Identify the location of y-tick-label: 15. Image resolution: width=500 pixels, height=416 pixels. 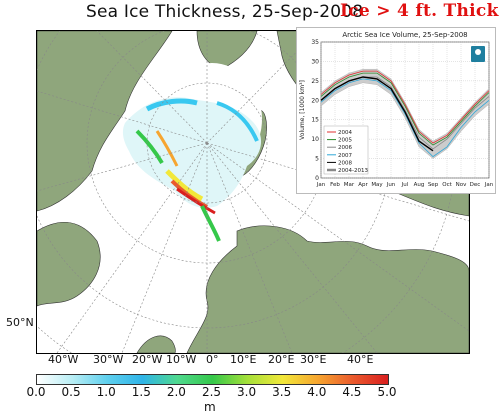
(315, 120).